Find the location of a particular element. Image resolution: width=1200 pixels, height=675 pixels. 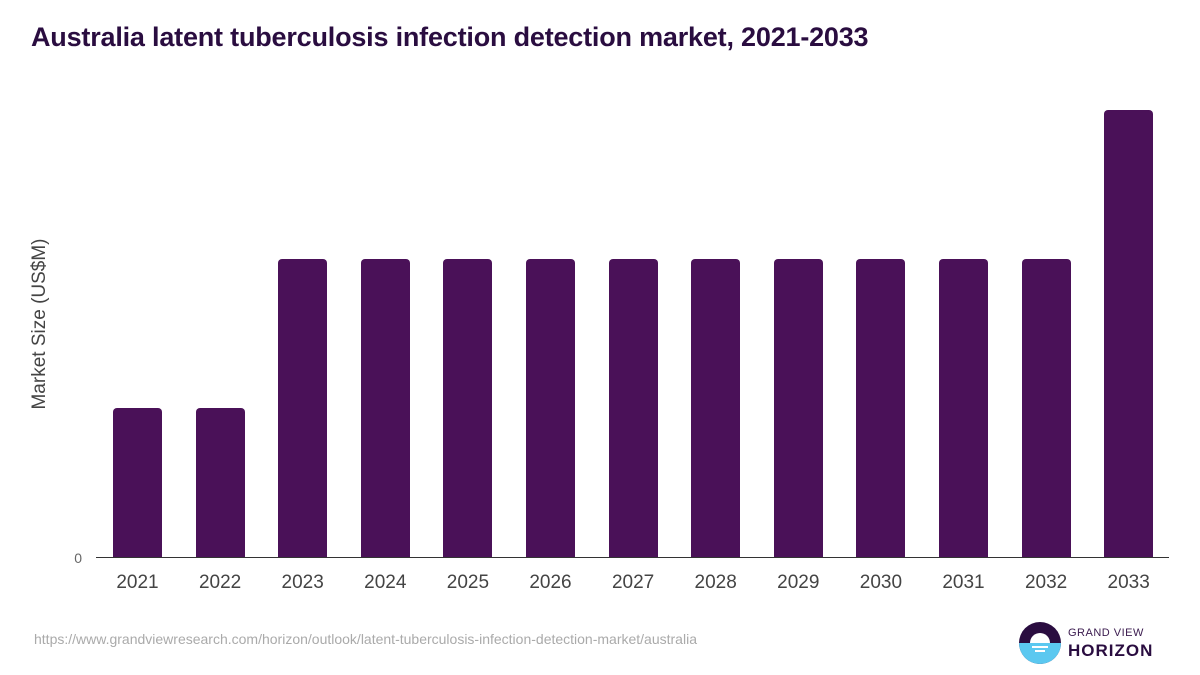

bar-2028 is located at coordinates (716, 407).